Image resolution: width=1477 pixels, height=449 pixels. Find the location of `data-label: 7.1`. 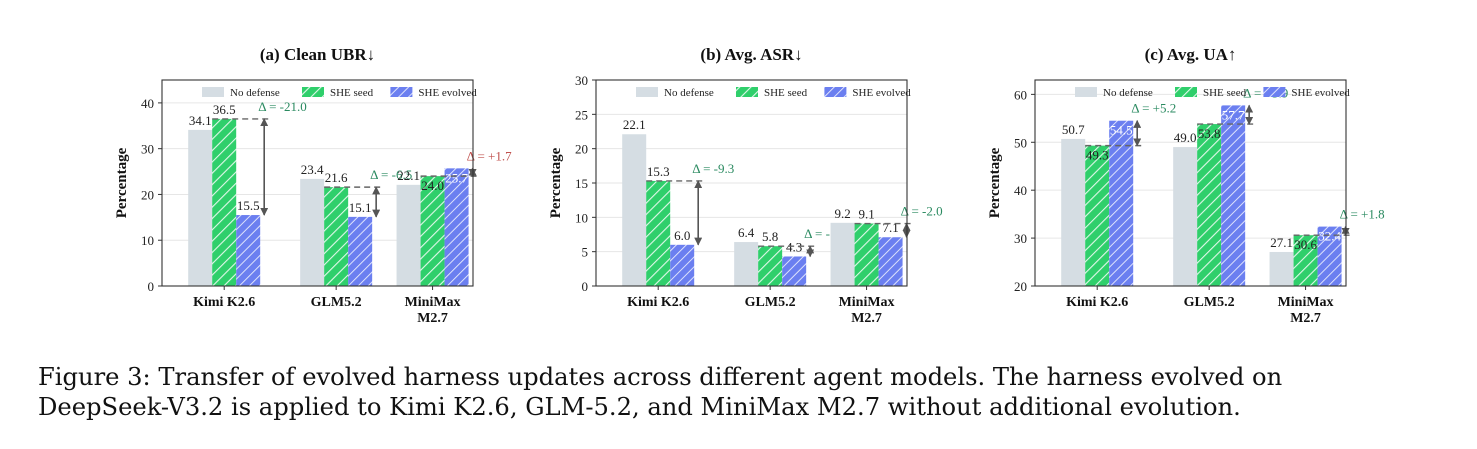

data-label: 7.1 is located at coordinates (890, 227).